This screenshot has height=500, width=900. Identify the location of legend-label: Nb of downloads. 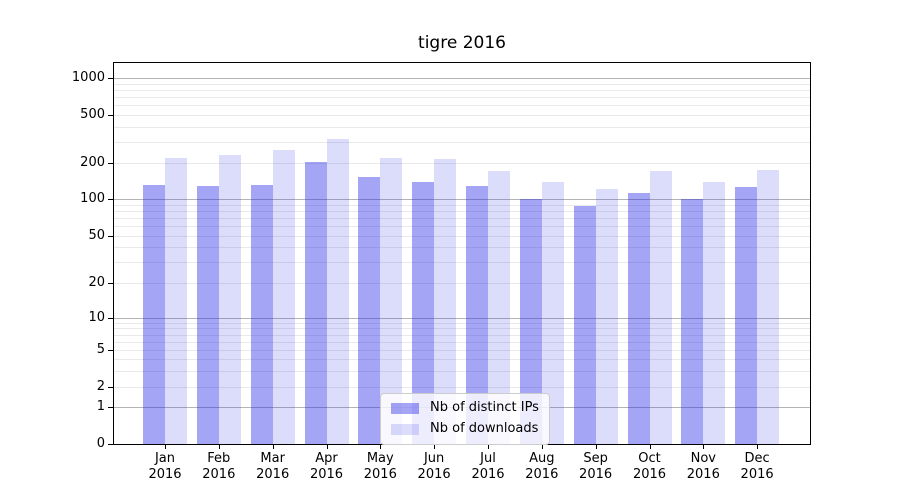
(484, 428).